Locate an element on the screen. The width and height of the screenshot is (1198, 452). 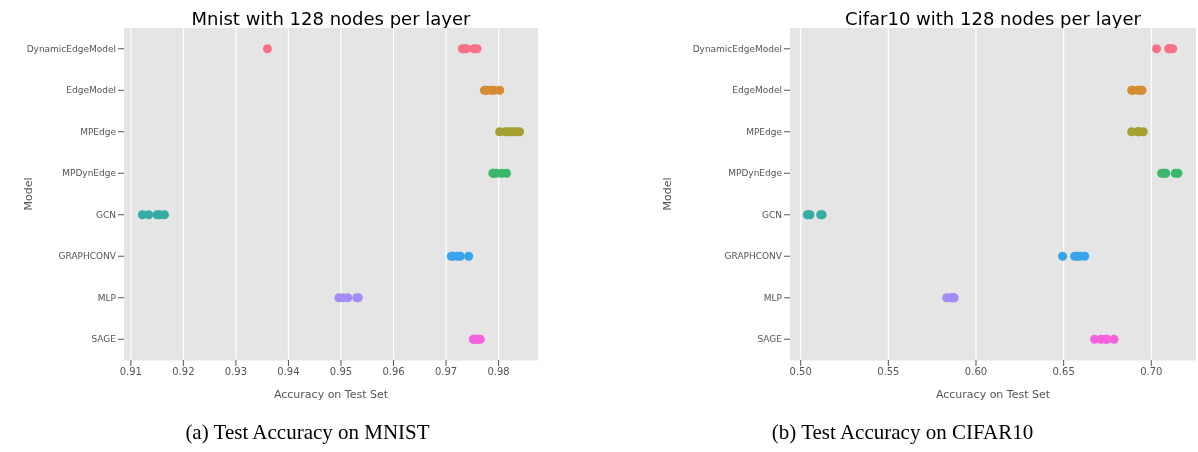
x-tick-label: 0.55 is located at coordinates (888, 372).